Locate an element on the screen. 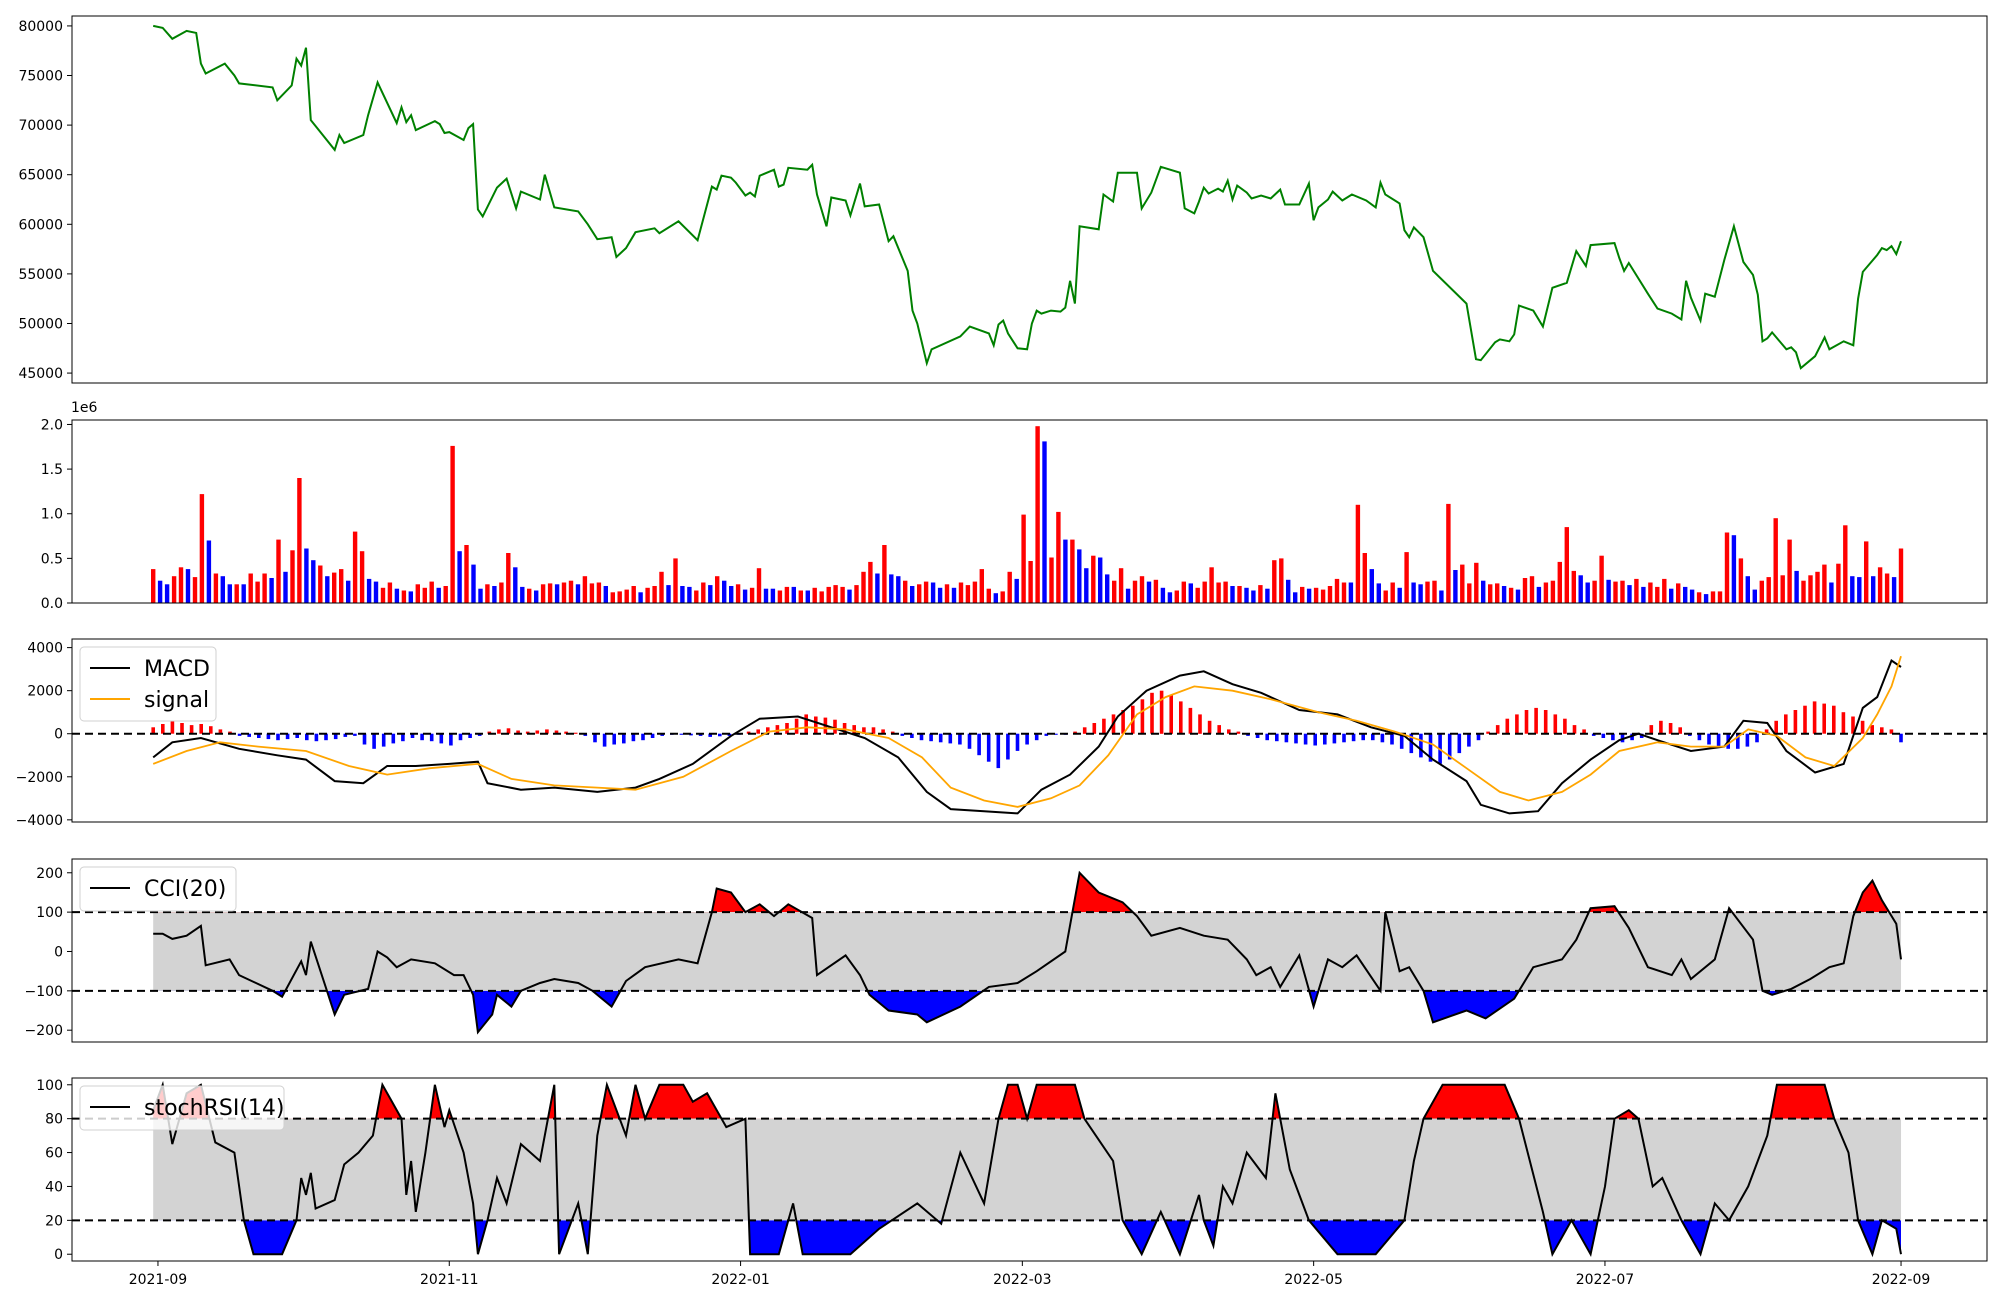  y-tick-label: 100 is located at coordinates (49, 1086).